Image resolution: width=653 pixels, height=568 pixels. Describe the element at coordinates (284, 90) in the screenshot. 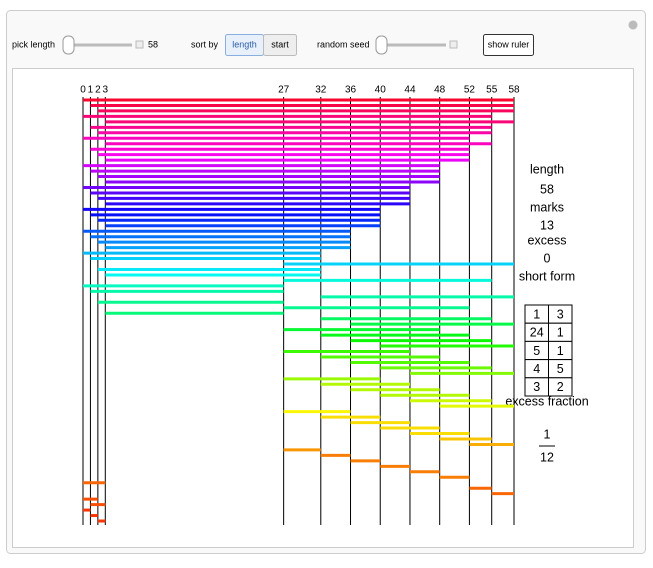

I see `mark-label: 27` at that location.